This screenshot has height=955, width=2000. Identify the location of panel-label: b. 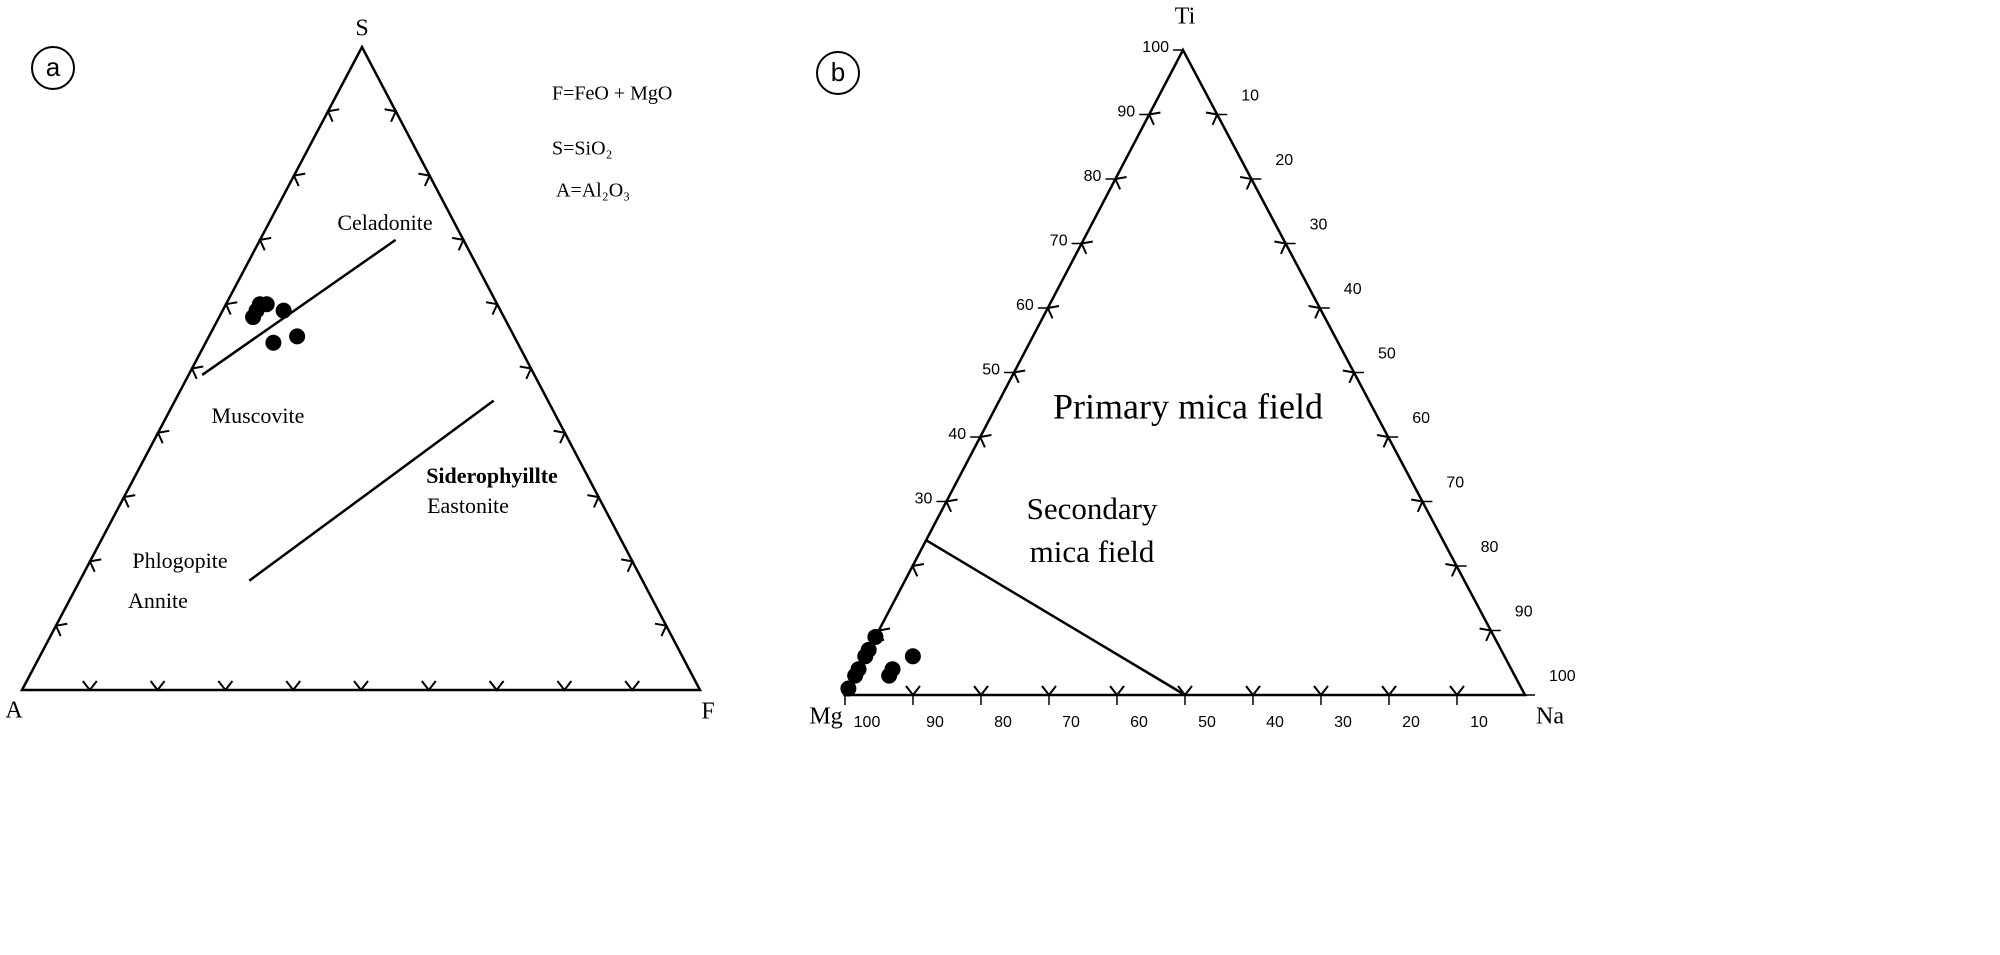
(838, 72).